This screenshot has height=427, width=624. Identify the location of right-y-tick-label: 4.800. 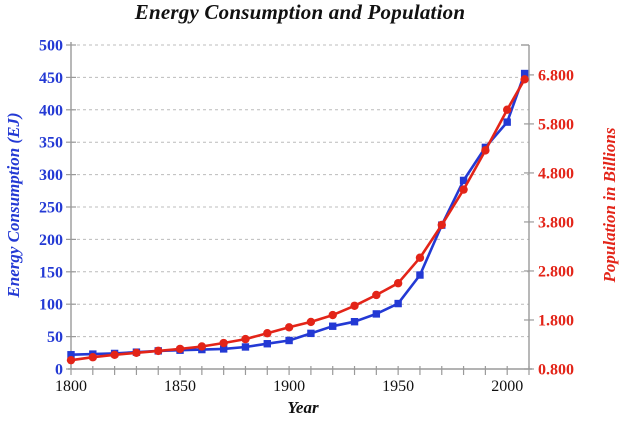
(556, 173).